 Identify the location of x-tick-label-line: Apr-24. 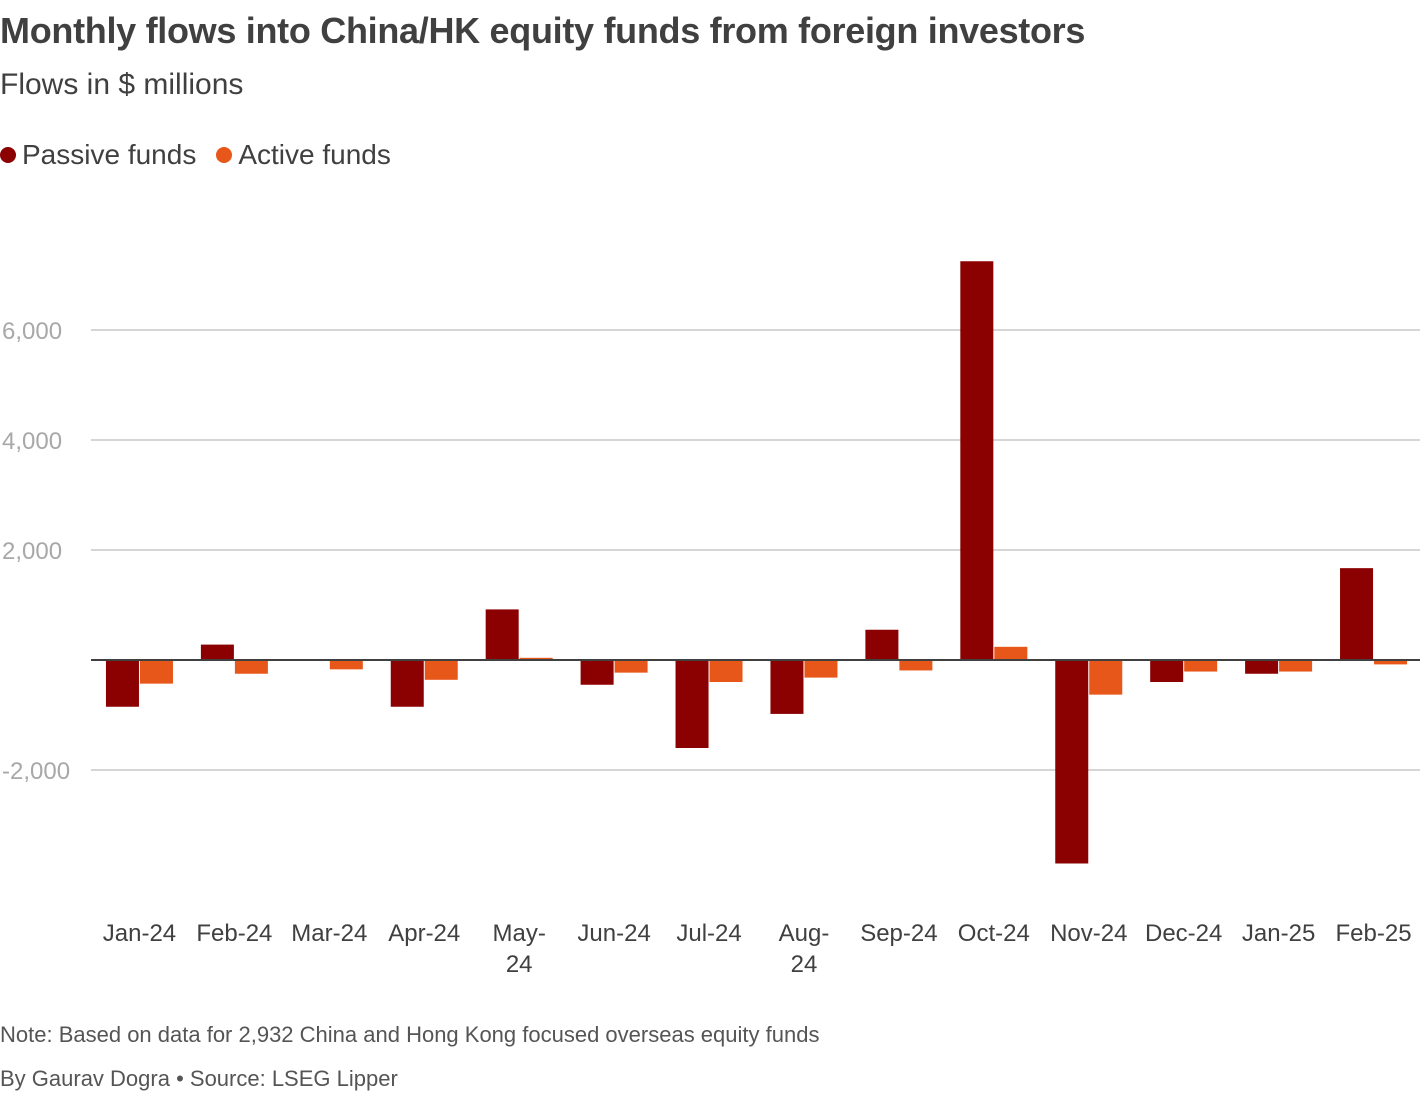
(424, 933).